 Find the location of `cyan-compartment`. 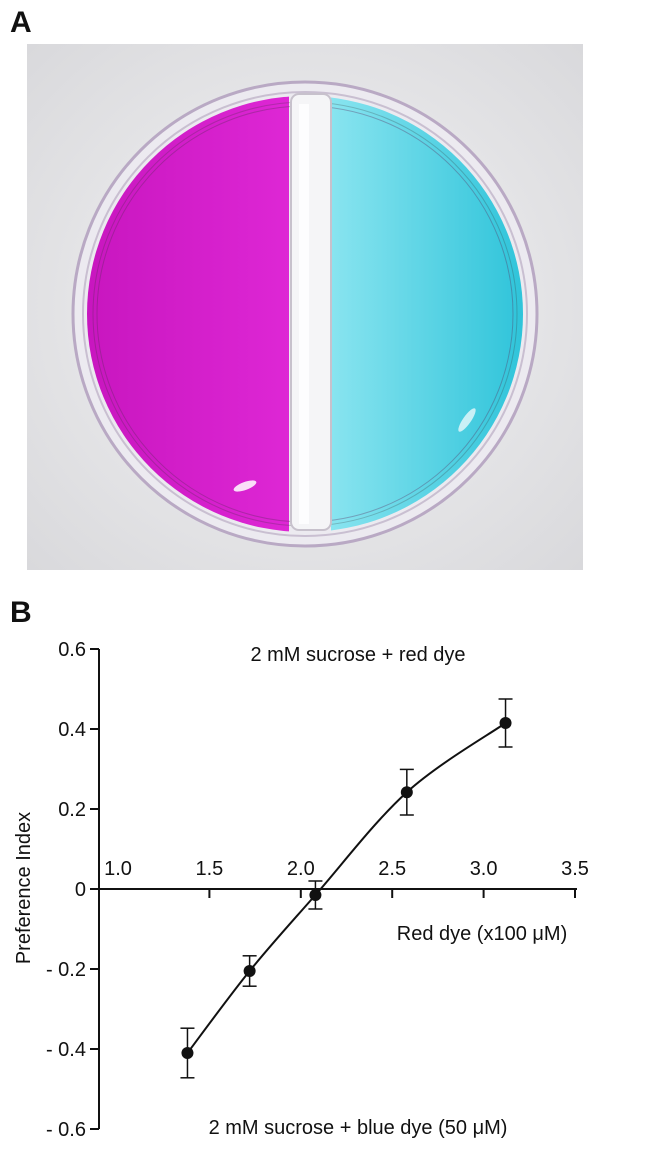

cyan-compartment is located at coordinates (427, 314).